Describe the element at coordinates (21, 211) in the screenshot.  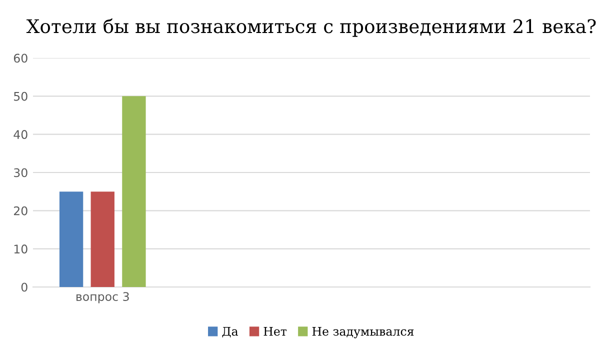
I see `y-tick-label: 20` at that location.